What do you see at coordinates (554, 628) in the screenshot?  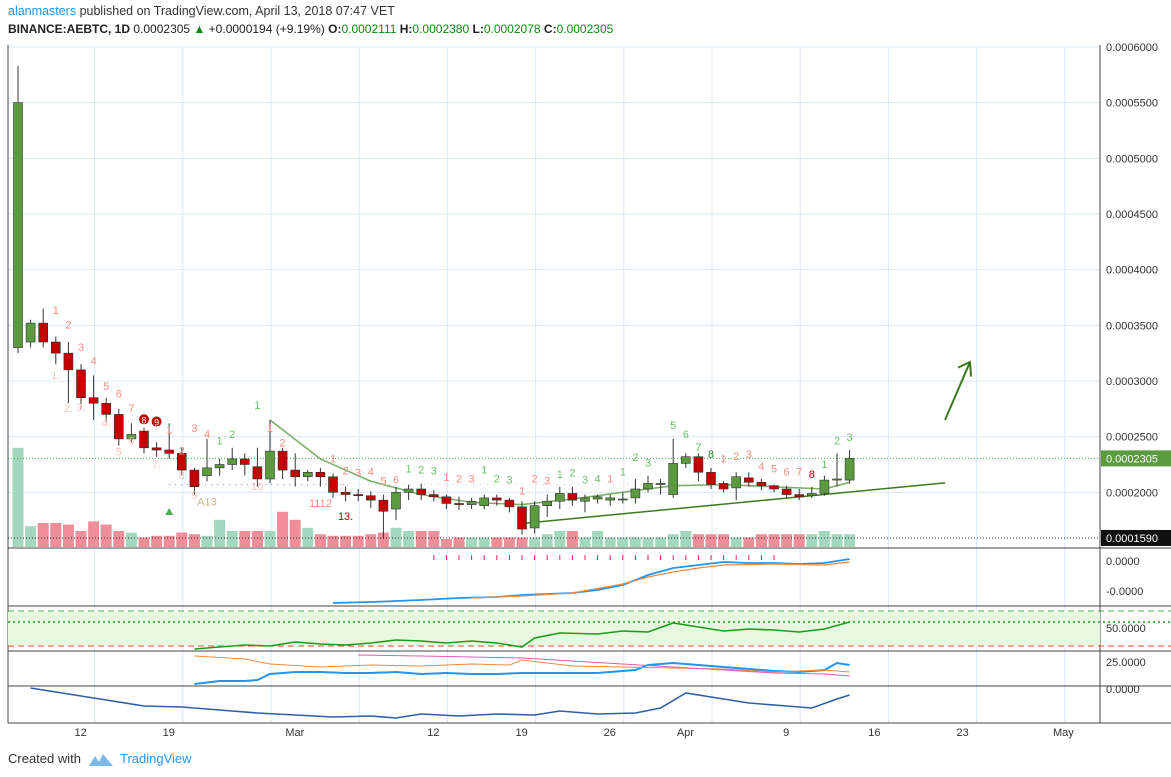 I see `rsi-band` at bounding box center [554, 628].